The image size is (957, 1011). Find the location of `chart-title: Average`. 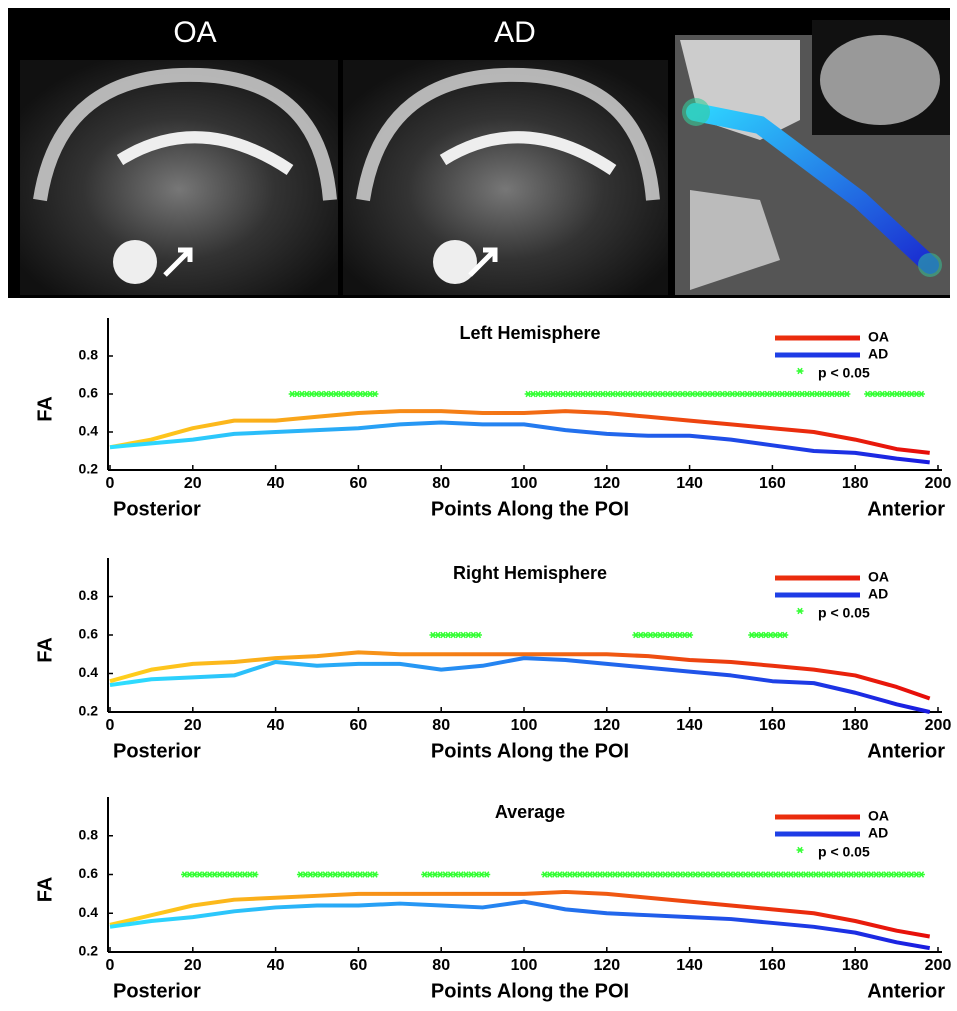

chart-title: Average is located at coordinates (530, 812).